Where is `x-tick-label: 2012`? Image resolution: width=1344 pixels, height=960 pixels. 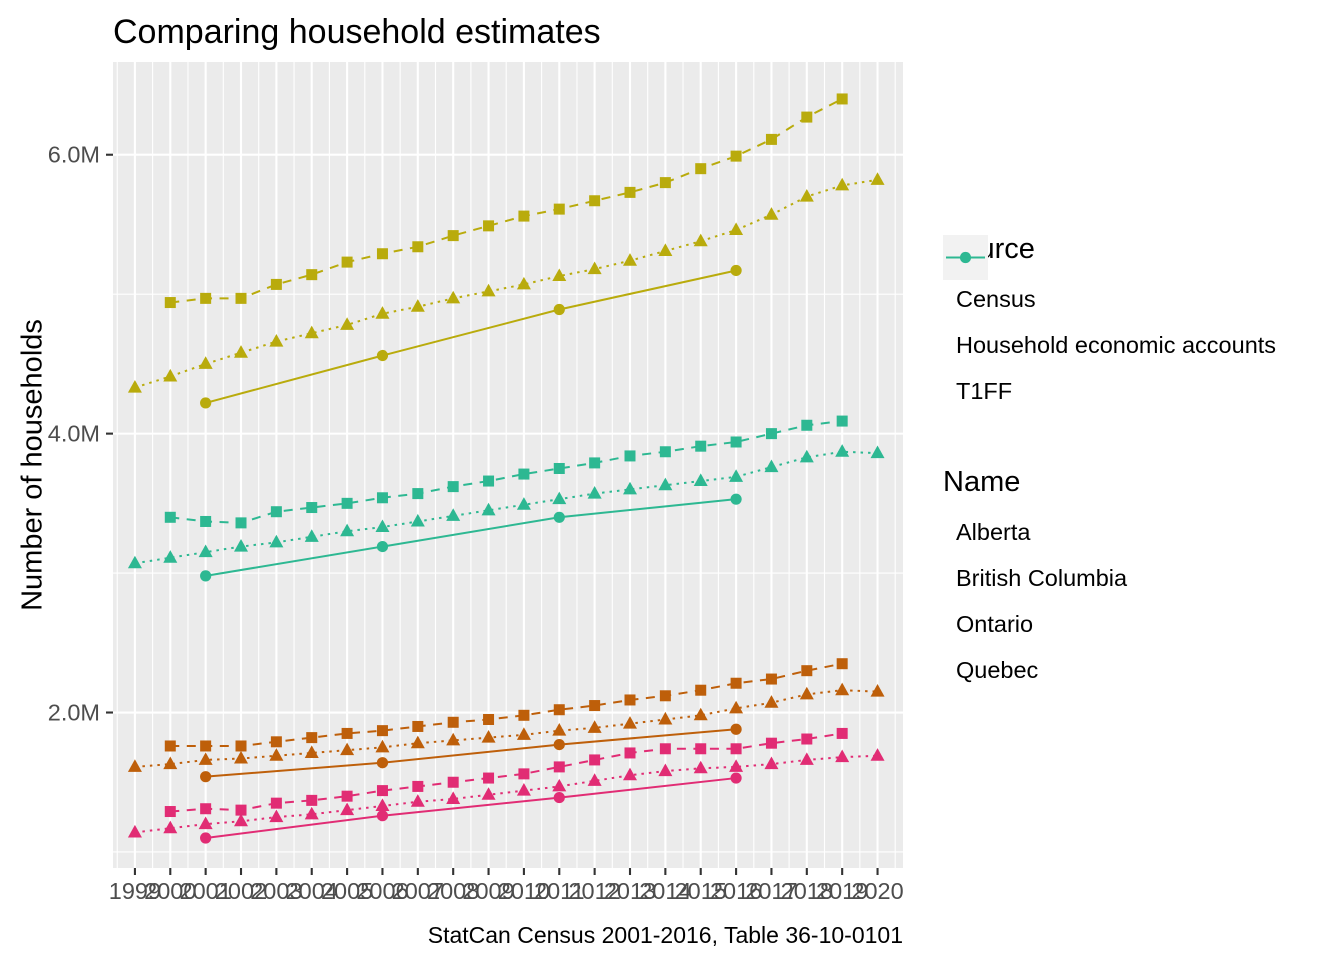
x-tick-label: 2012 is located at coordinates (594, 891).